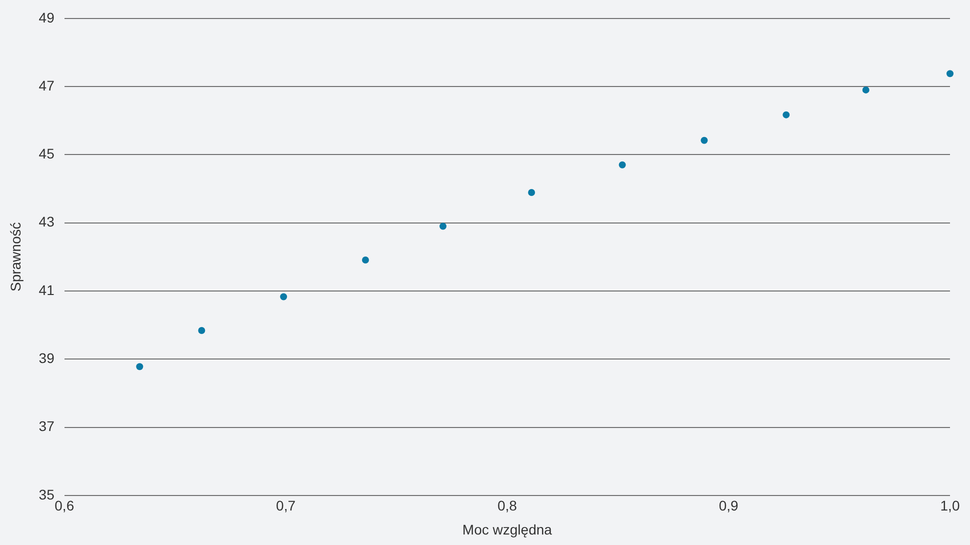 The image size is (970, 545). Describe the element at coordinates (46, 17) in the screenshot. I see `y-tick-label: 49` at that location.